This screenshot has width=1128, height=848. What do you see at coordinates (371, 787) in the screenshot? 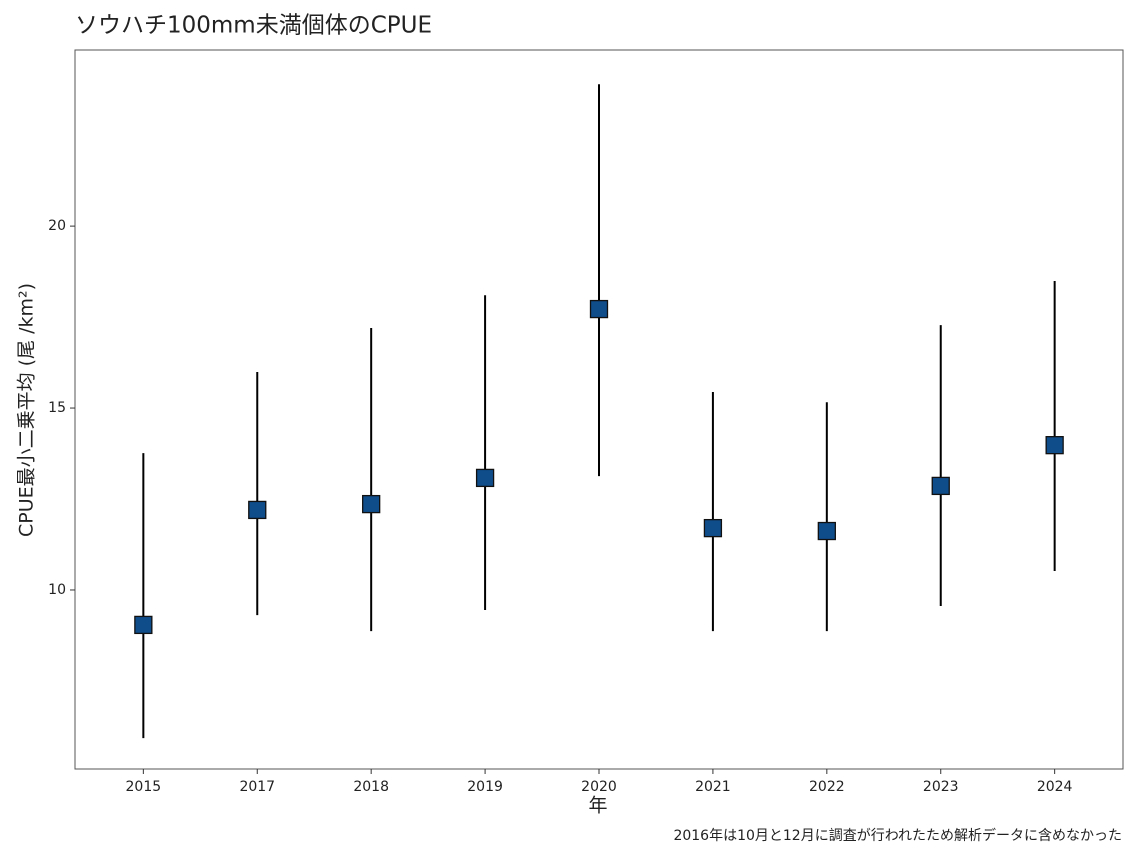
I see `x-tick-label: 2018` at bounding box center [371, 787].